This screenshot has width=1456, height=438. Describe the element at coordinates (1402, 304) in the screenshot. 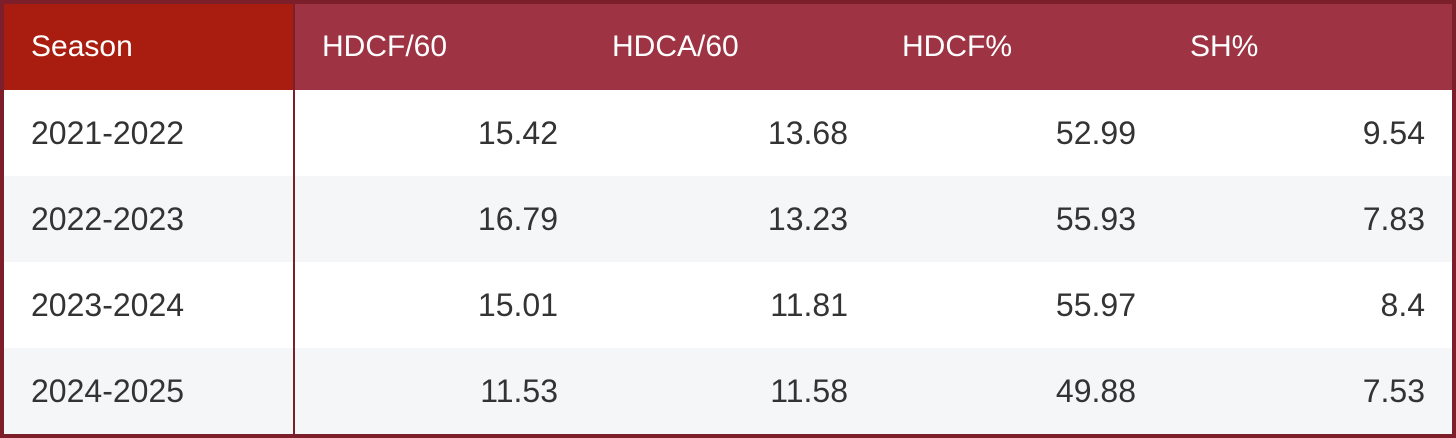

I see `value-cell: 8.4` at that location.